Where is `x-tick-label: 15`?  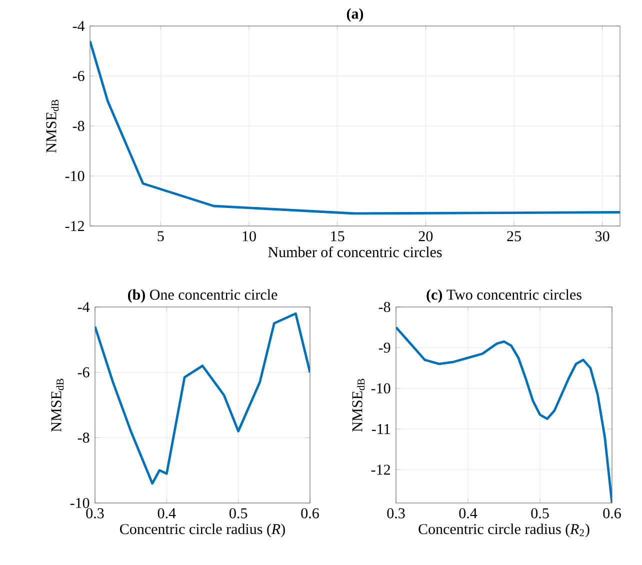
x-tick-label: 15 is located at coordinates (337, 236).